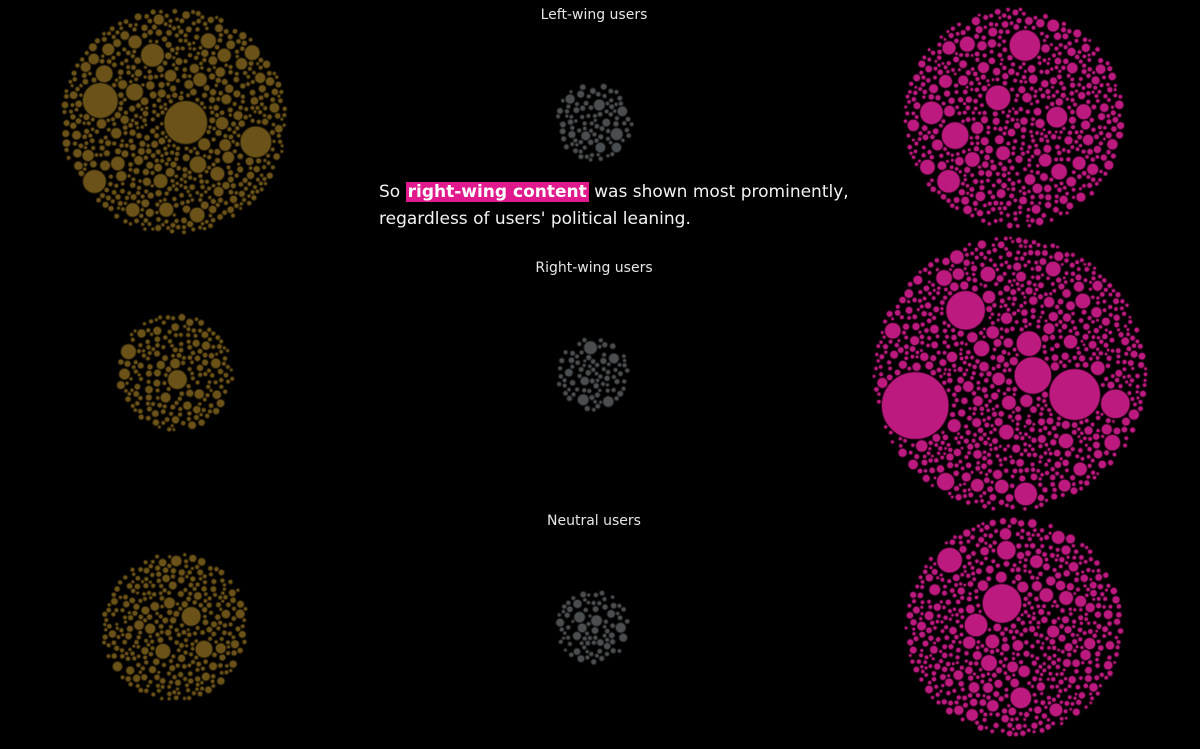 This screenshot has width=1200, height=749. I want to click on row-label: Neutral users, so click(594, 521).